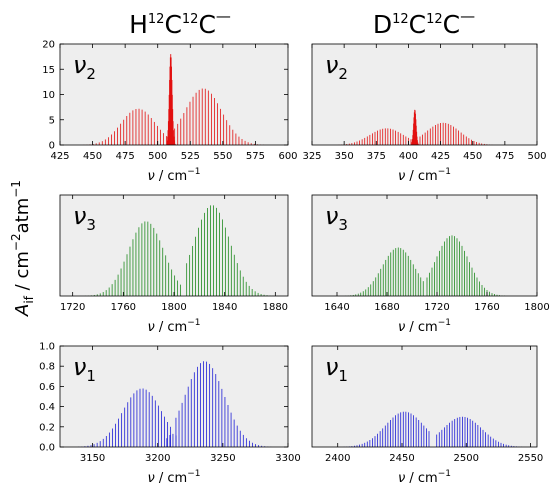 The width and height of the screenshot is (550, 497). Describe the element at coordinates (180, 23) in the screenshot. I see `column-title-left: H12C12C—` at that location.